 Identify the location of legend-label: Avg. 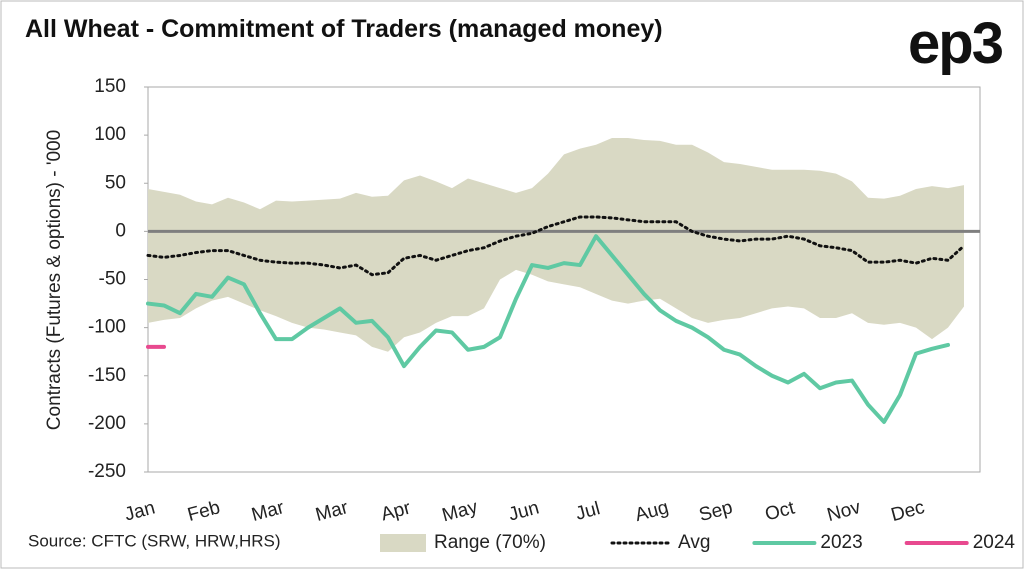
(694, 542).